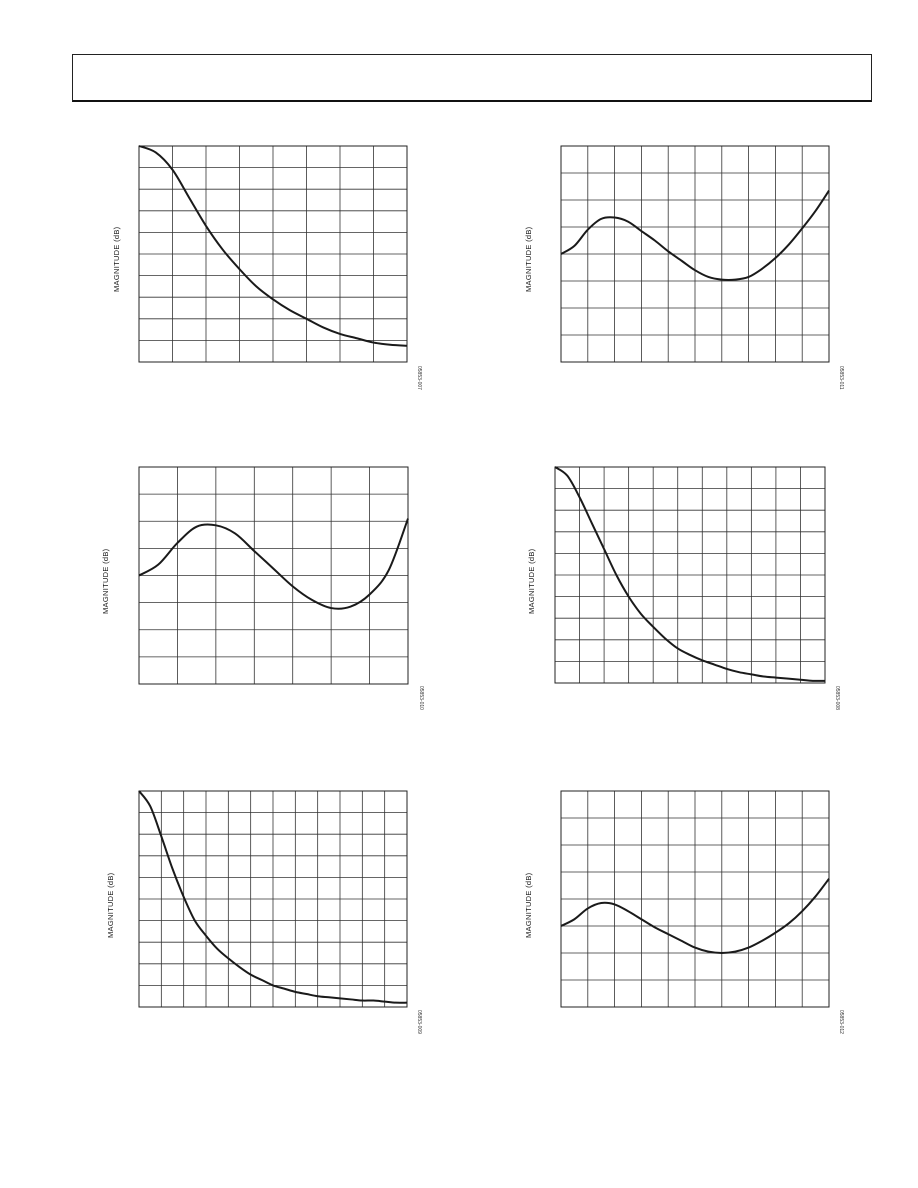 The image size is (918, 1188). I want to click on figure-id: 05853-008, so click(837, 698).